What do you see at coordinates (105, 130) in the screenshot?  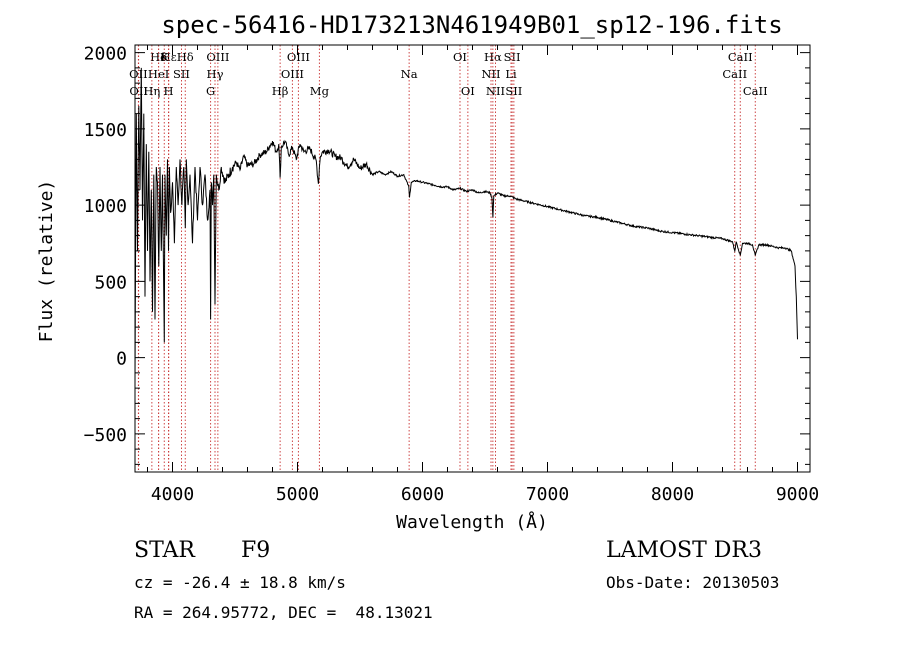 I see `y-tick-label: 1500` at bounding box center [105, 130].